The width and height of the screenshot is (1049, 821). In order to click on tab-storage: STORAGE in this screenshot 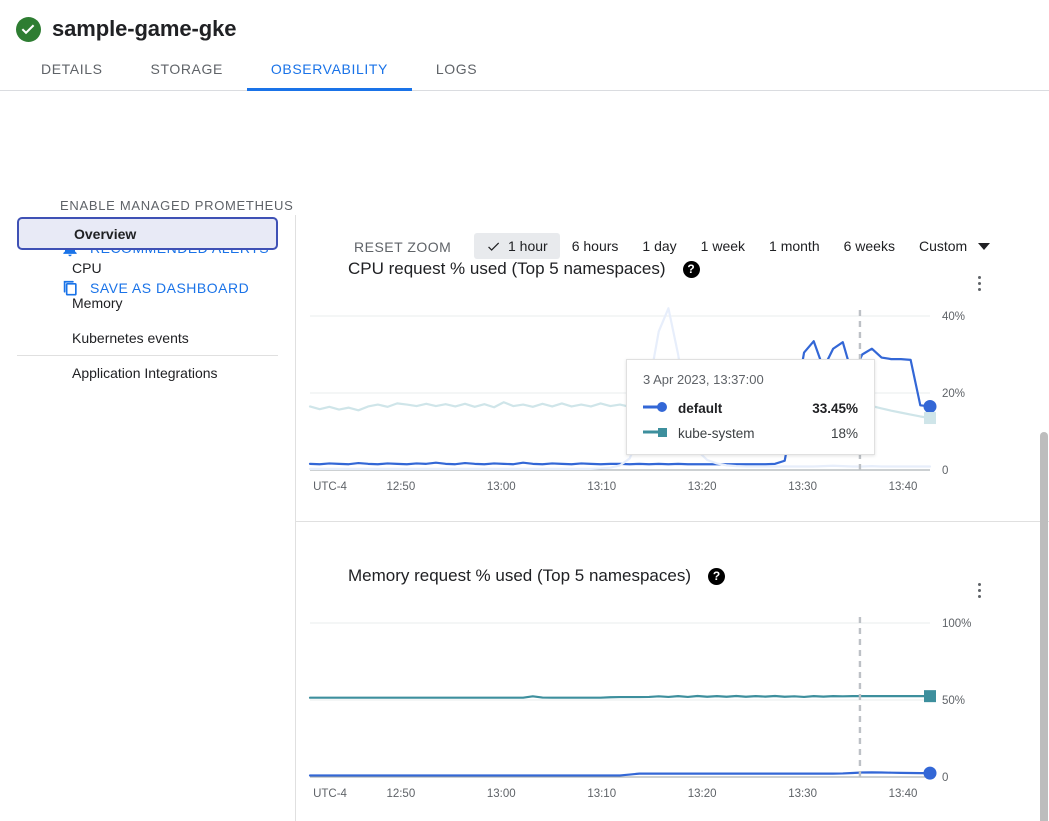, I will do `click(186, 69)`.